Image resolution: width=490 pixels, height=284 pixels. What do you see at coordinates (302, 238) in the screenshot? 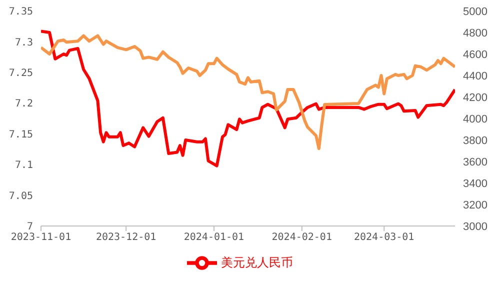
I see `x-tick-label: 2024-02-01` at bounding box center [302, 238].